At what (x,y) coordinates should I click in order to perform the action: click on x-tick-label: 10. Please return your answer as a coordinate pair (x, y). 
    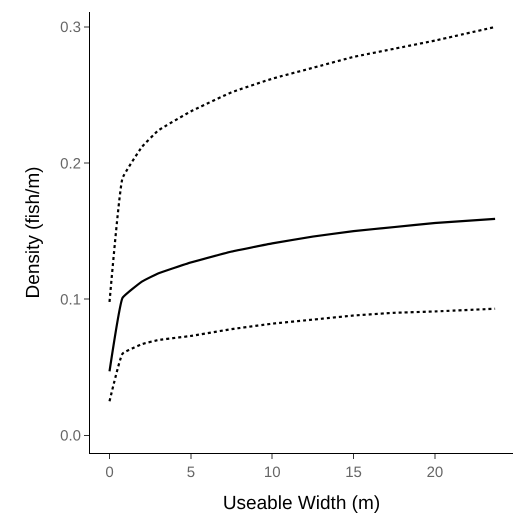
    Looking at the image, I should click on (272, 472).